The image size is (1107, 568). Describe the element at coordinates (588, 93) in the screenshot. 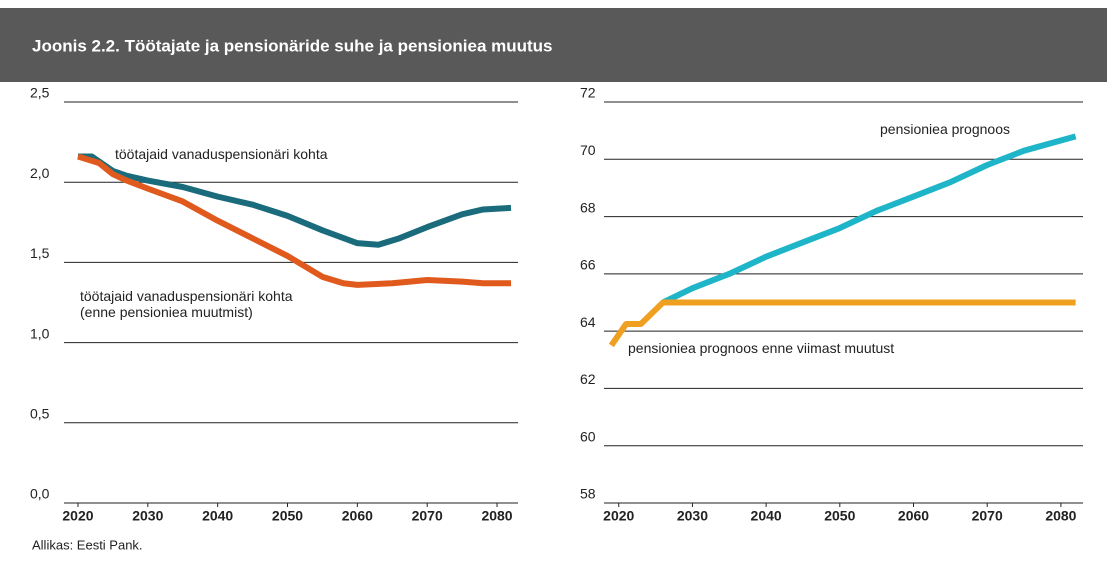

I see `y-tick-label: 72` at that location.